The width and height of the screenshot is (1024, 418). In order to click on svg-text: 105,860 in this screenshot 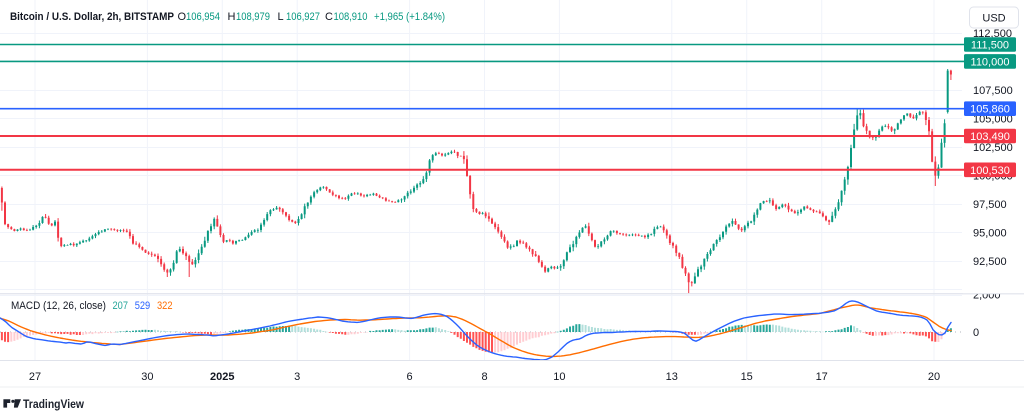, I will do `click(990, 110)`.